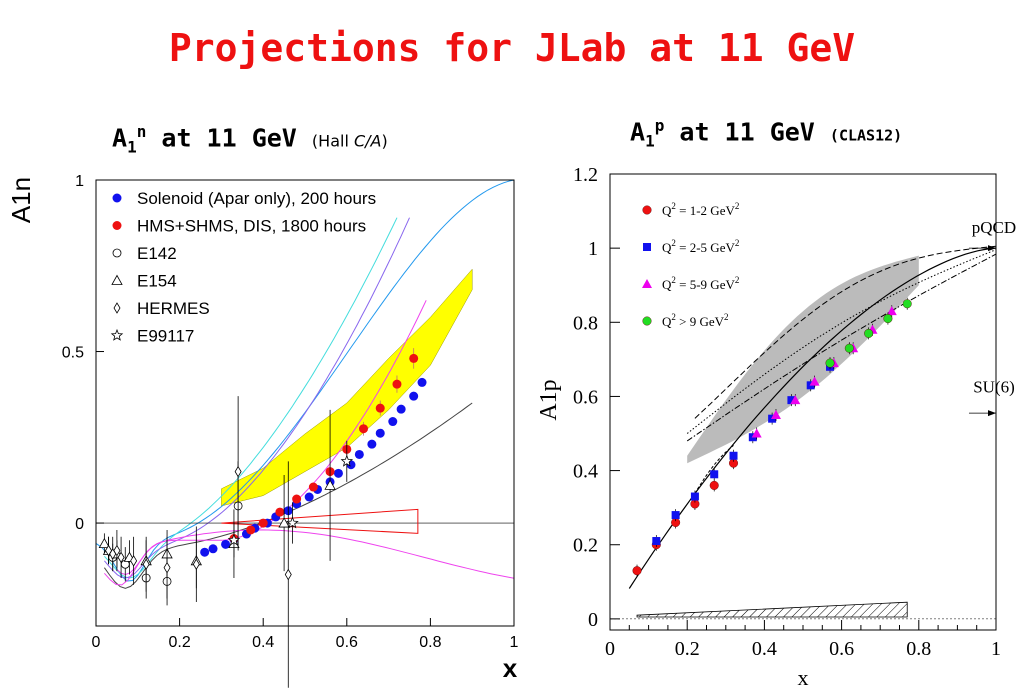 Image resolution: width=1024 pixels, height=698 pixels. I want to click on legend-label-b: > 9 GeV, so click(700, 321).